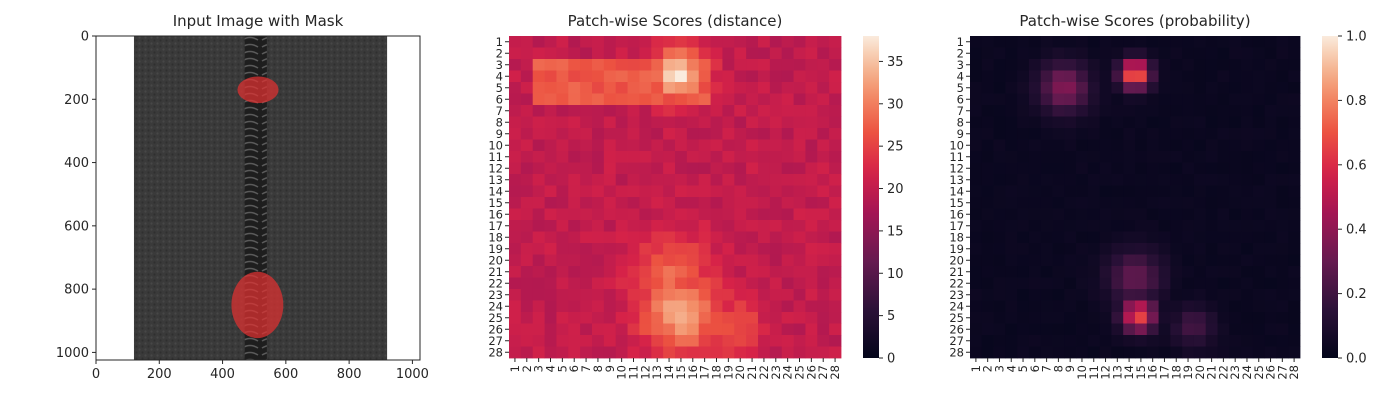  What do you see at coordinates (495, 306) in the screenshot?
I see `y-tick-label: 24` at bounding box center [495, 306].